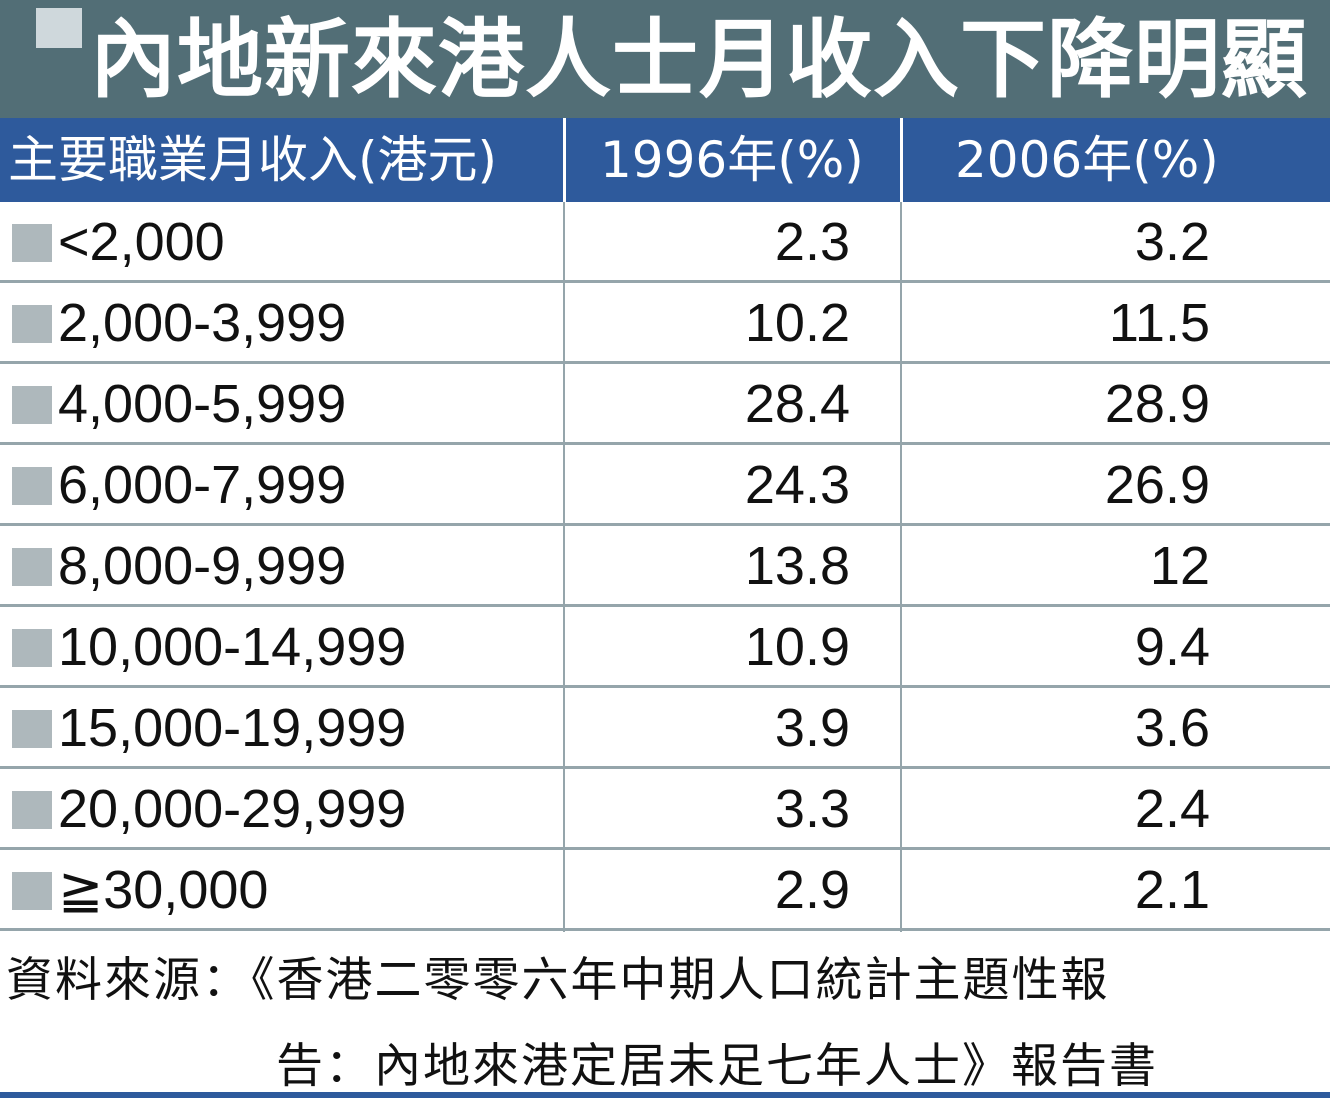 This screenshot has width=1330, height=1110. What do you see at coordinates (202, 566) in the screenshot?
I see `income-range-label: 8,000-9,999` at bounding box center [202, 566].